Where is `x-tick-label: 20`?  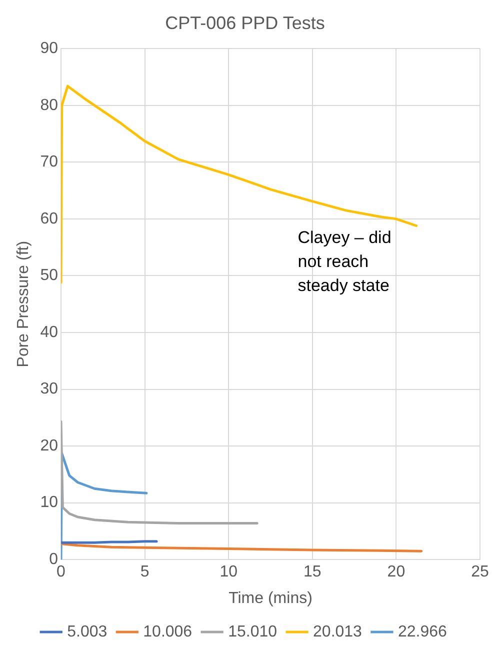
x-tick-label: 20 is located at coordinates (396, 572).